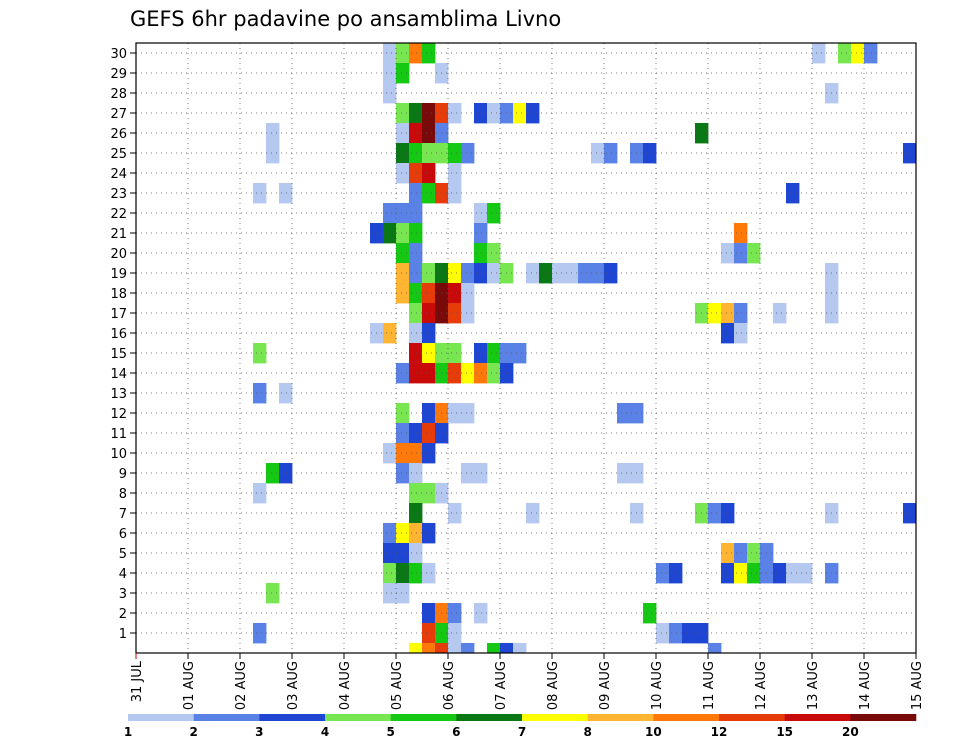 The height and width of the screenshot is (742, 960). I want to click on x-tick-label: 04 AUG, so click(345, 685).